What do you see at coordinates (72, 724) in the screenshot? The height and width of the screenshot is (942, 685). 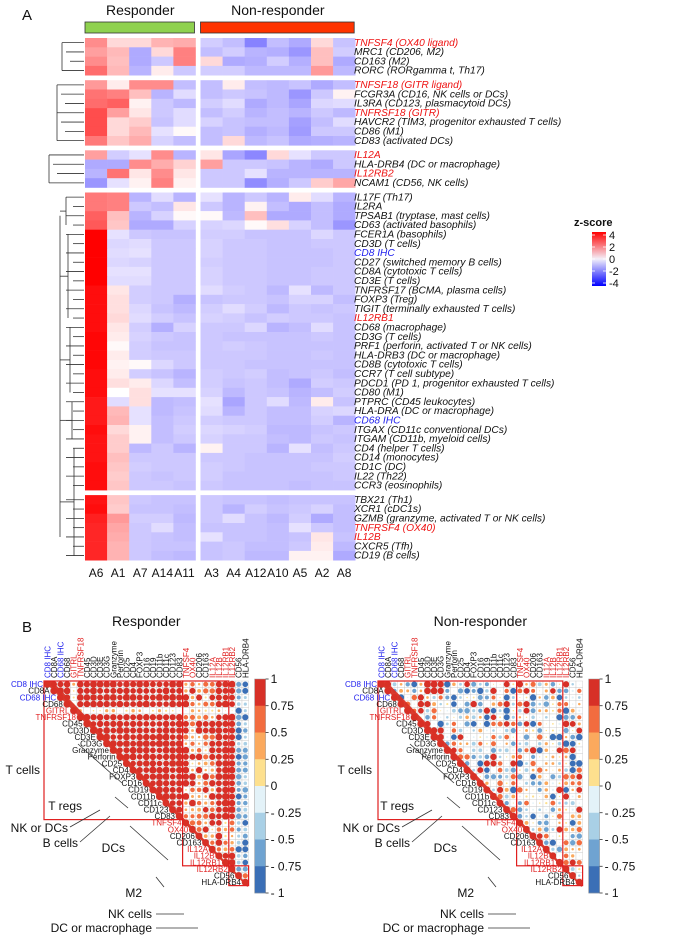 I see `row-variable-label: CD45` at bounding box center [72, 724].